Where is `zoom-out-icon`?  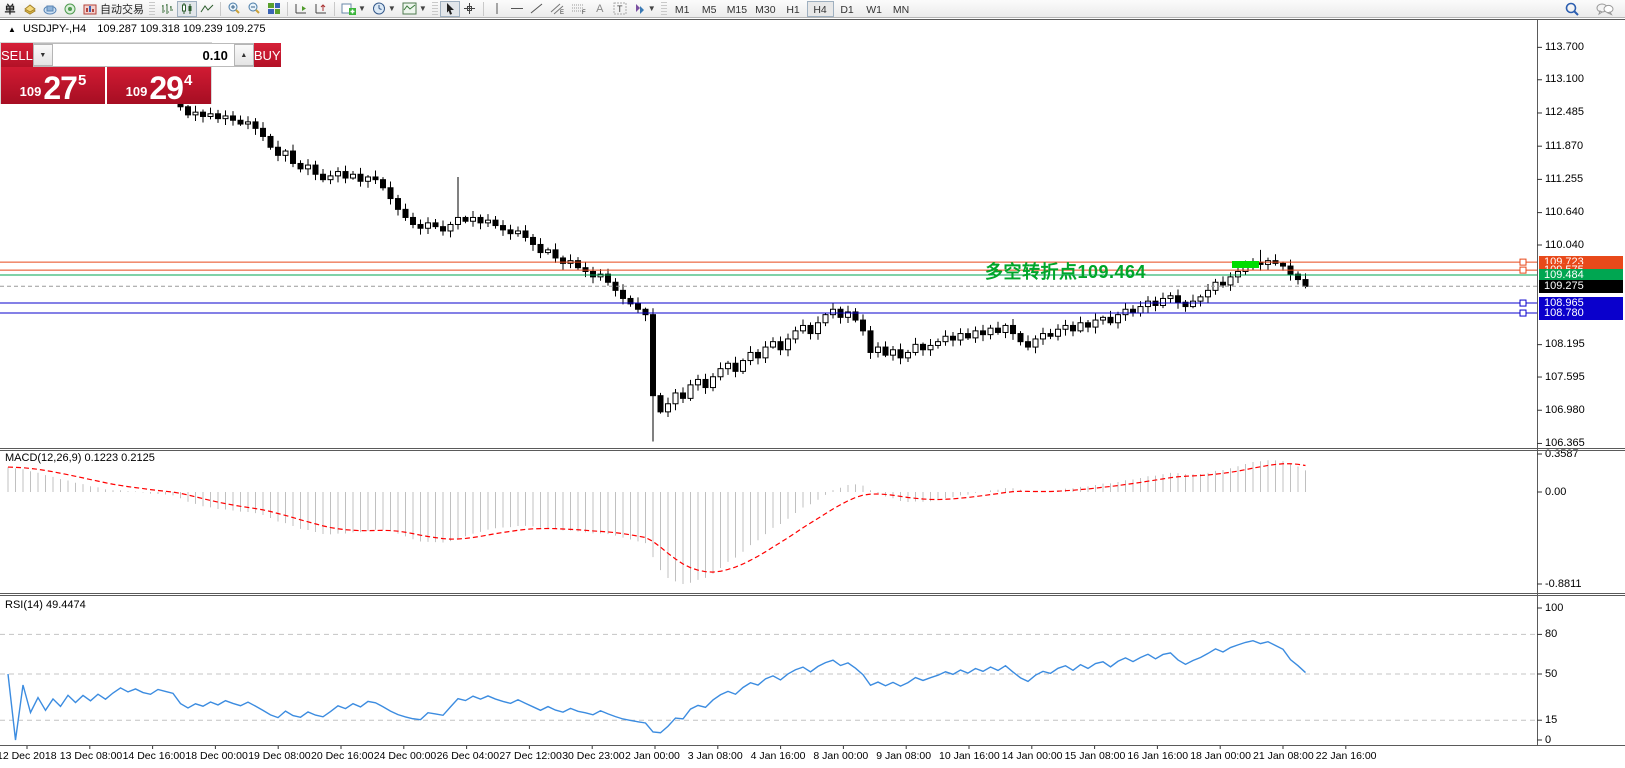 zoom-out-icon is located at coordinates (254, 9).